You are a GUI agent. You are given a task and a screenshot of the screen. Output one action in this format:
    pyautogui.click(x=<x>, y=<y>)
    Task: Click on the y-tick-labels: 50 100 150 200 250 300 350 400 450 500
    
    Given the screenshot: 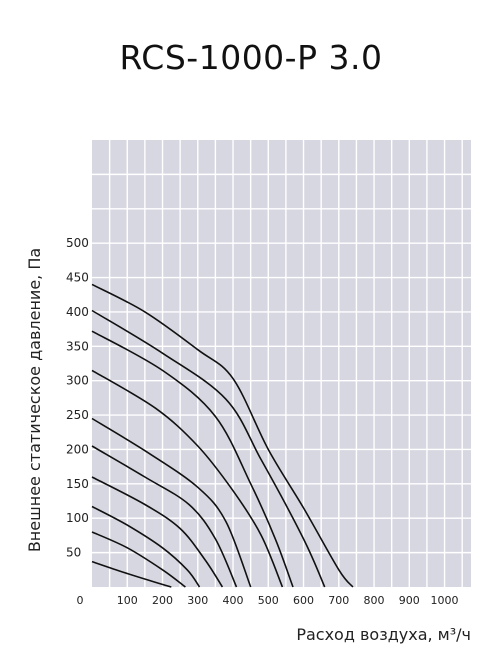 What is the action you would take?
    pyautogui.click(x=77, y=397)
    